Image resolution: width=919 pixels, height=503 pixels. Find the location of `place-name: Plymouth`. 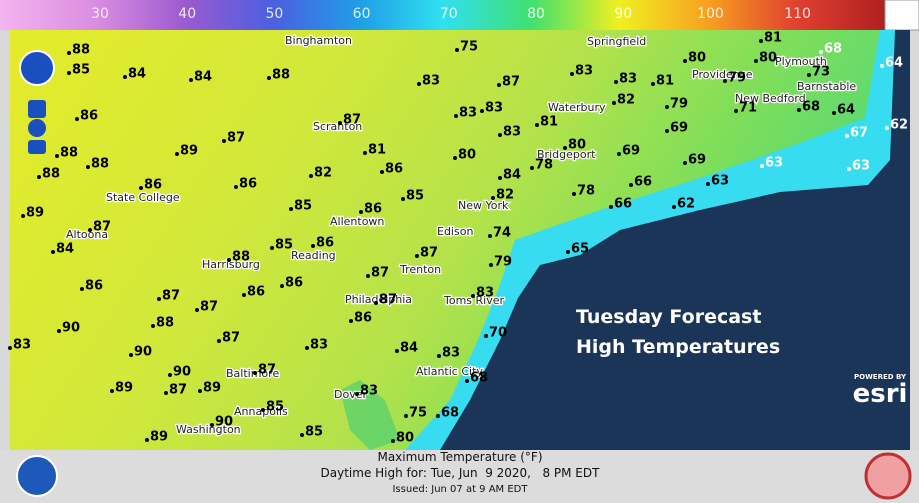

place-name: Plymouth is located at coordinates (801, 61).